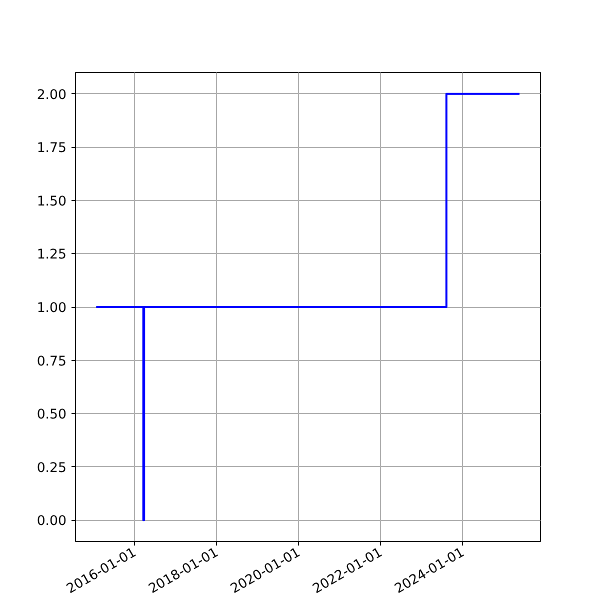 This screenshot has height=600, width=600. Describe the element at coordinates (51, 148) in the screenshot. I see `y-tick-label: 1.75` at that location.